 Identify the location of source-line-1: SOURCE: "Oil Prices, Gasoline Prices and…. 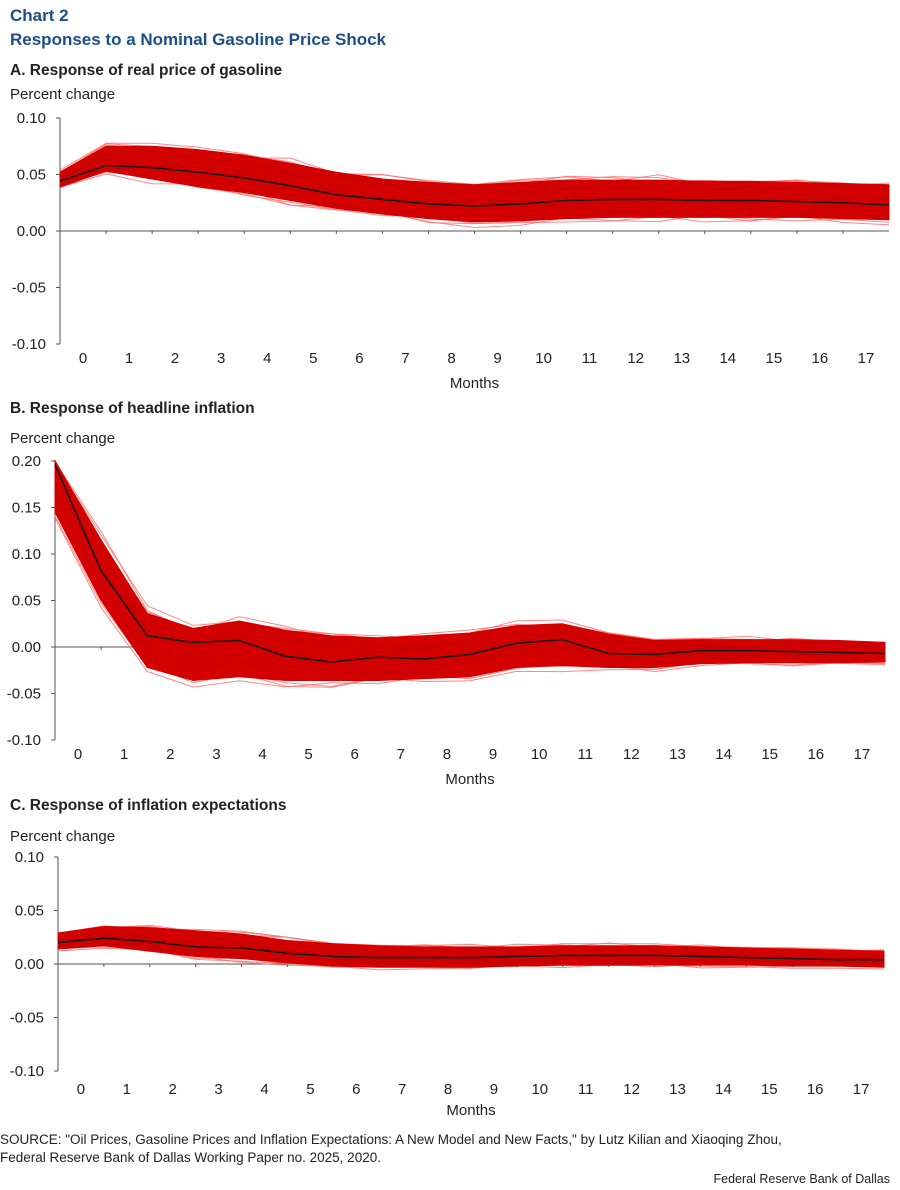
(391, 1139).